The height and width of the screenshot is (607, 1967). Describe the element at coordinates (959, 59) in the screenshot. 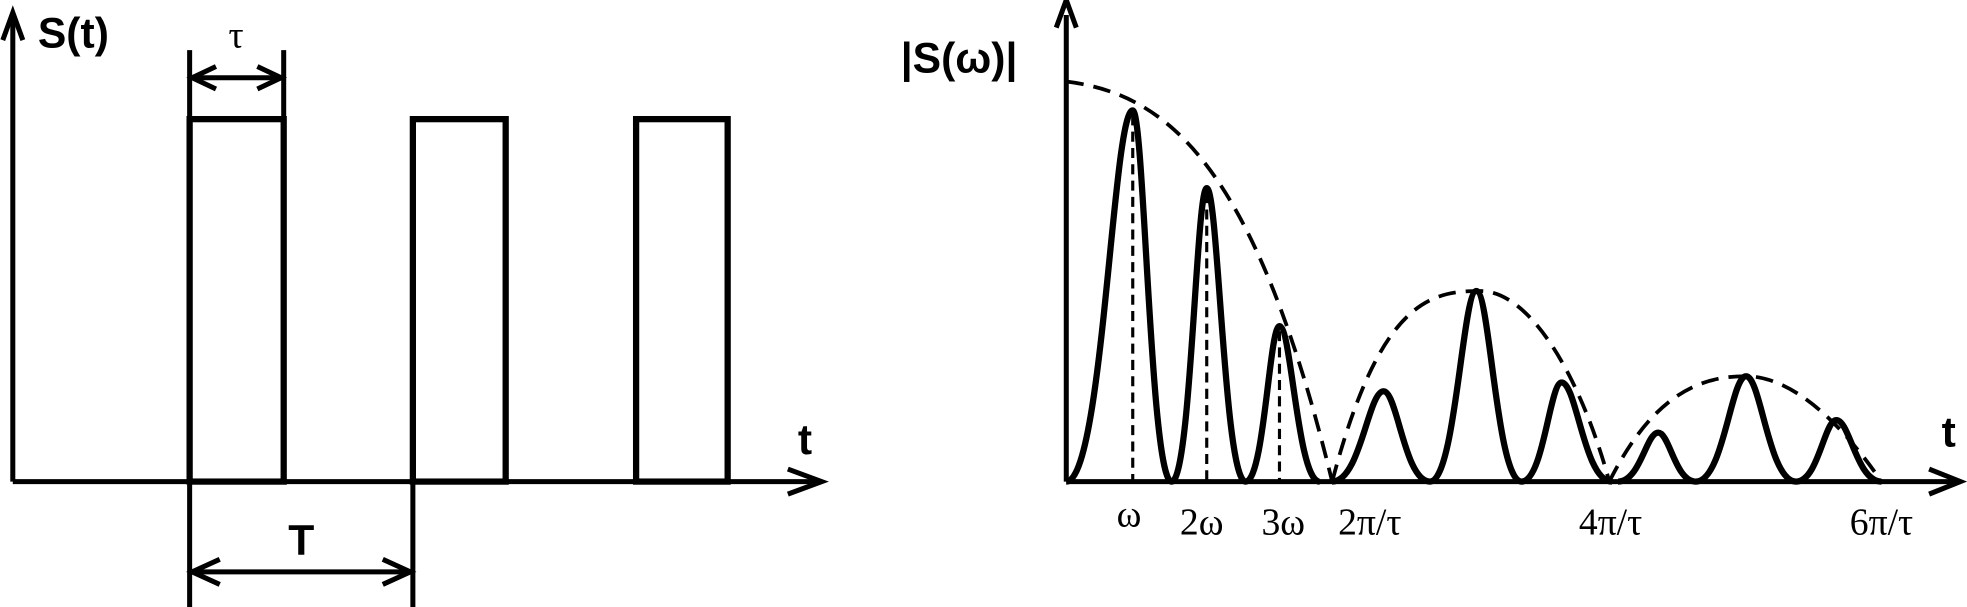

I see `y-label: |S(ω)|` at that location.